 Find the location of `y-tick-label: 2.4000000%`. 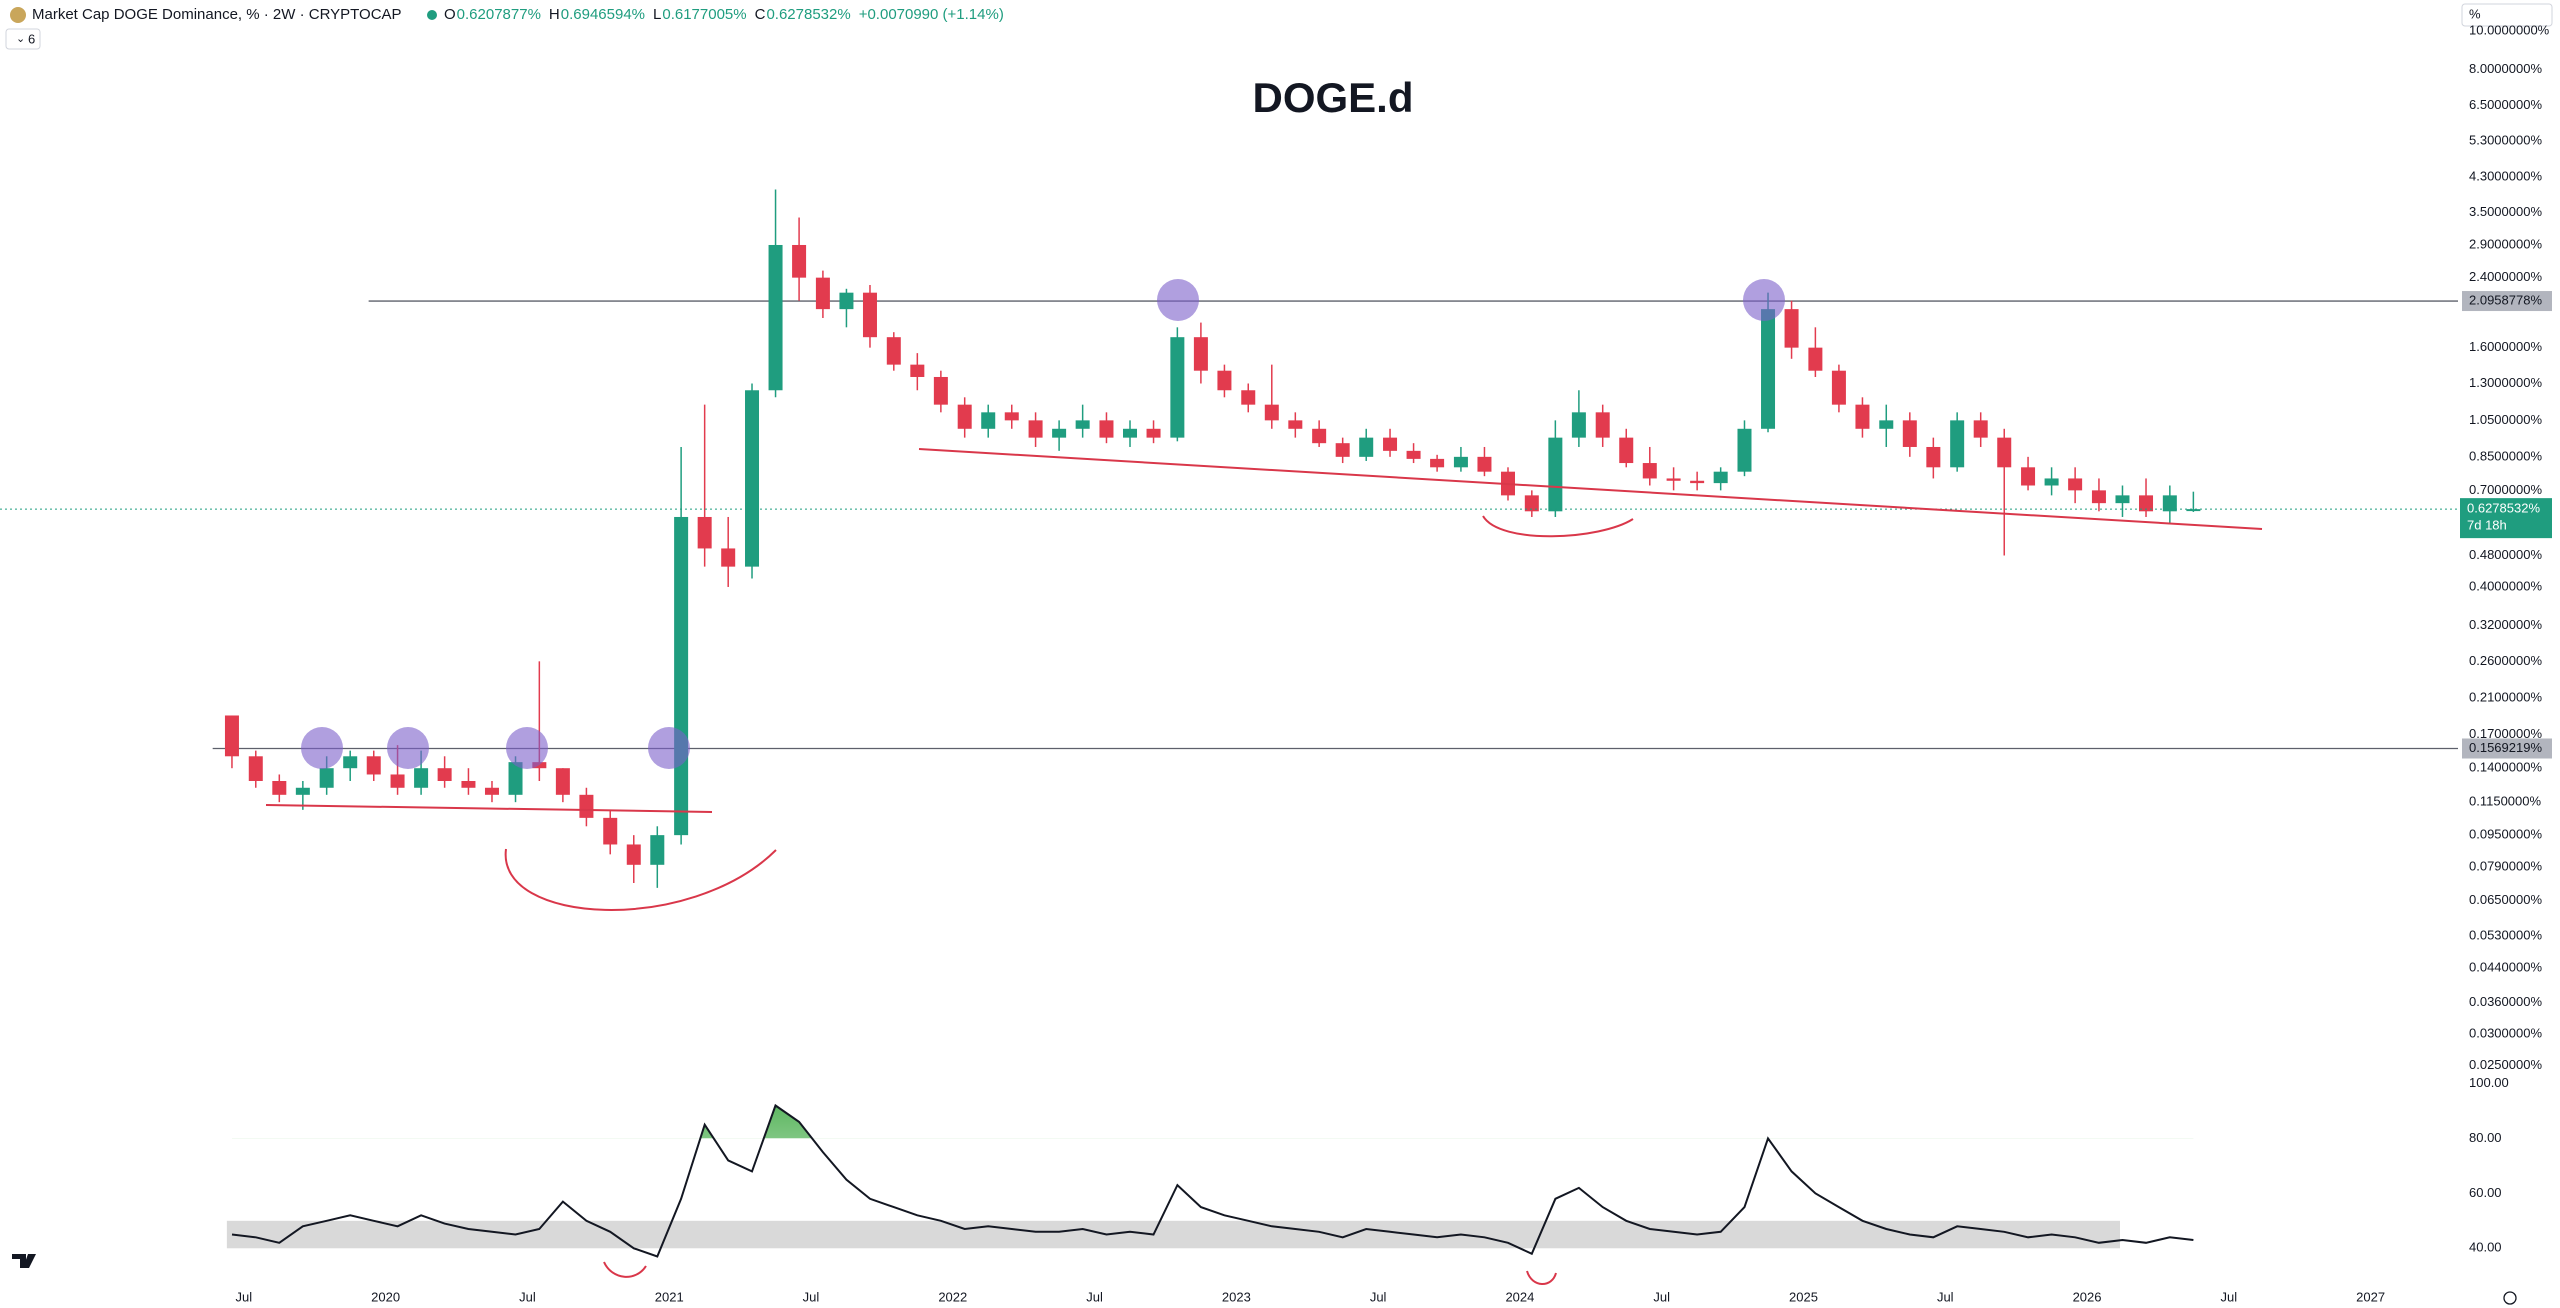

y-tick-label: 2.4000000% is located at coordinates (2505, 276).